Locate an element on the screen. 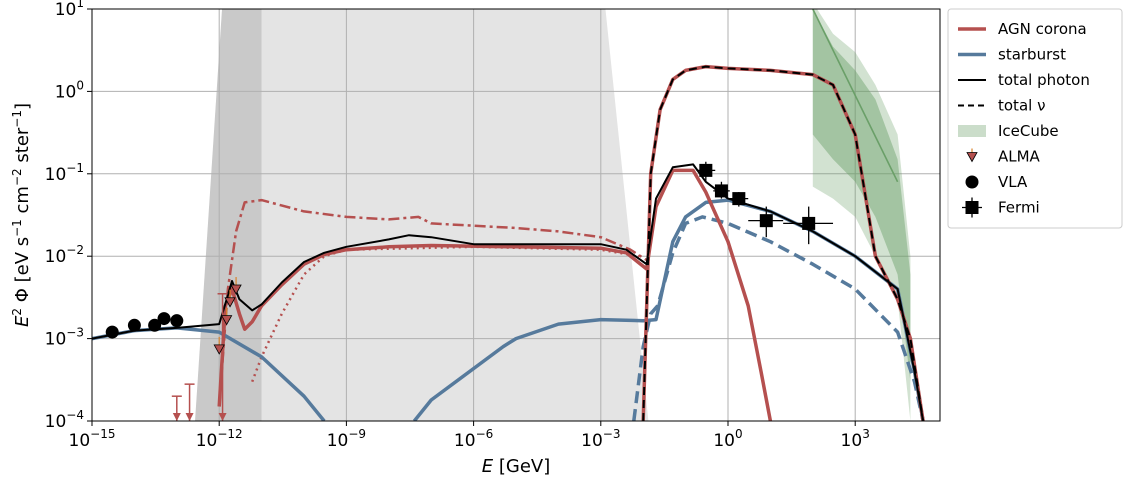  x-tick-label: 10³ is located at coordinates (855, 439).